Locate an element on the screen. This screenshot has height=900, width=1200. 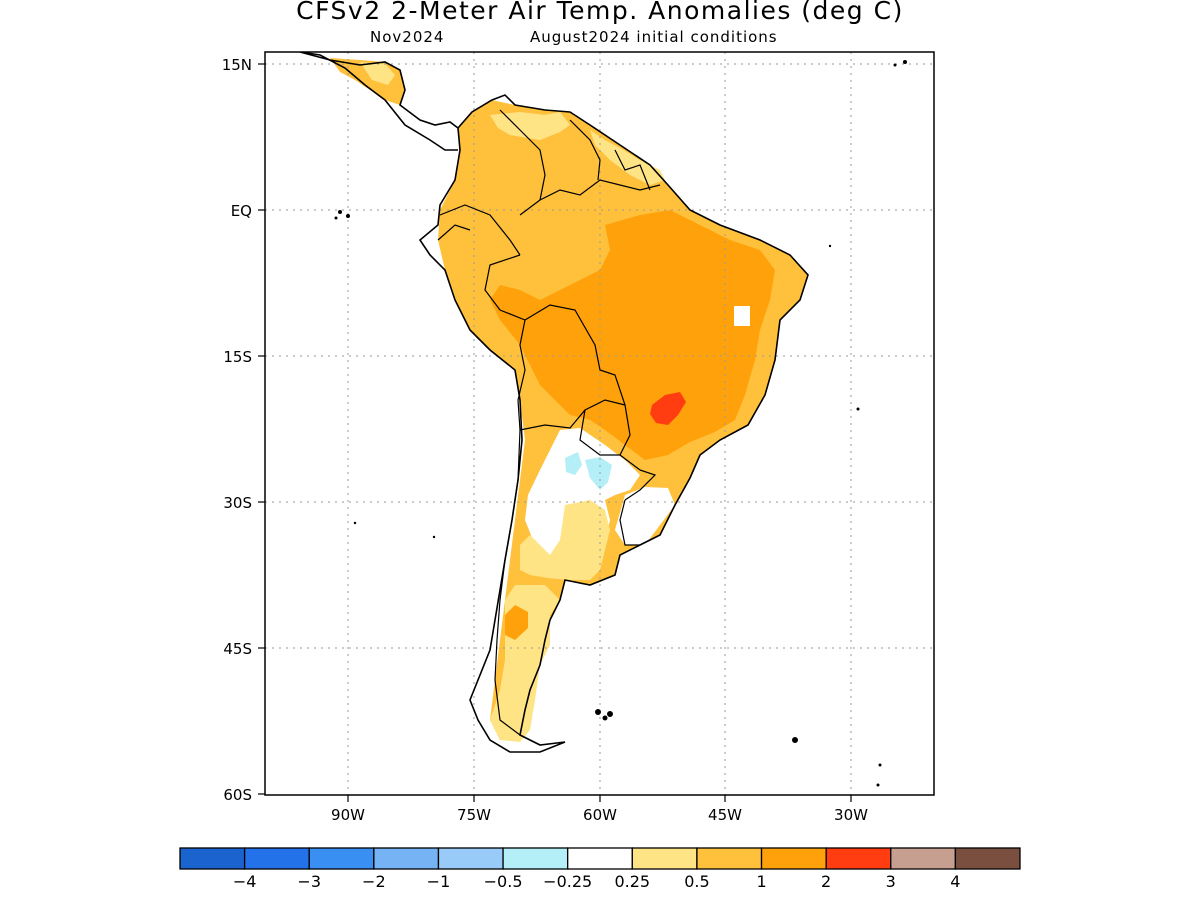
border-guyana-suriname-french-guiana is located at coordinates (632, 170).